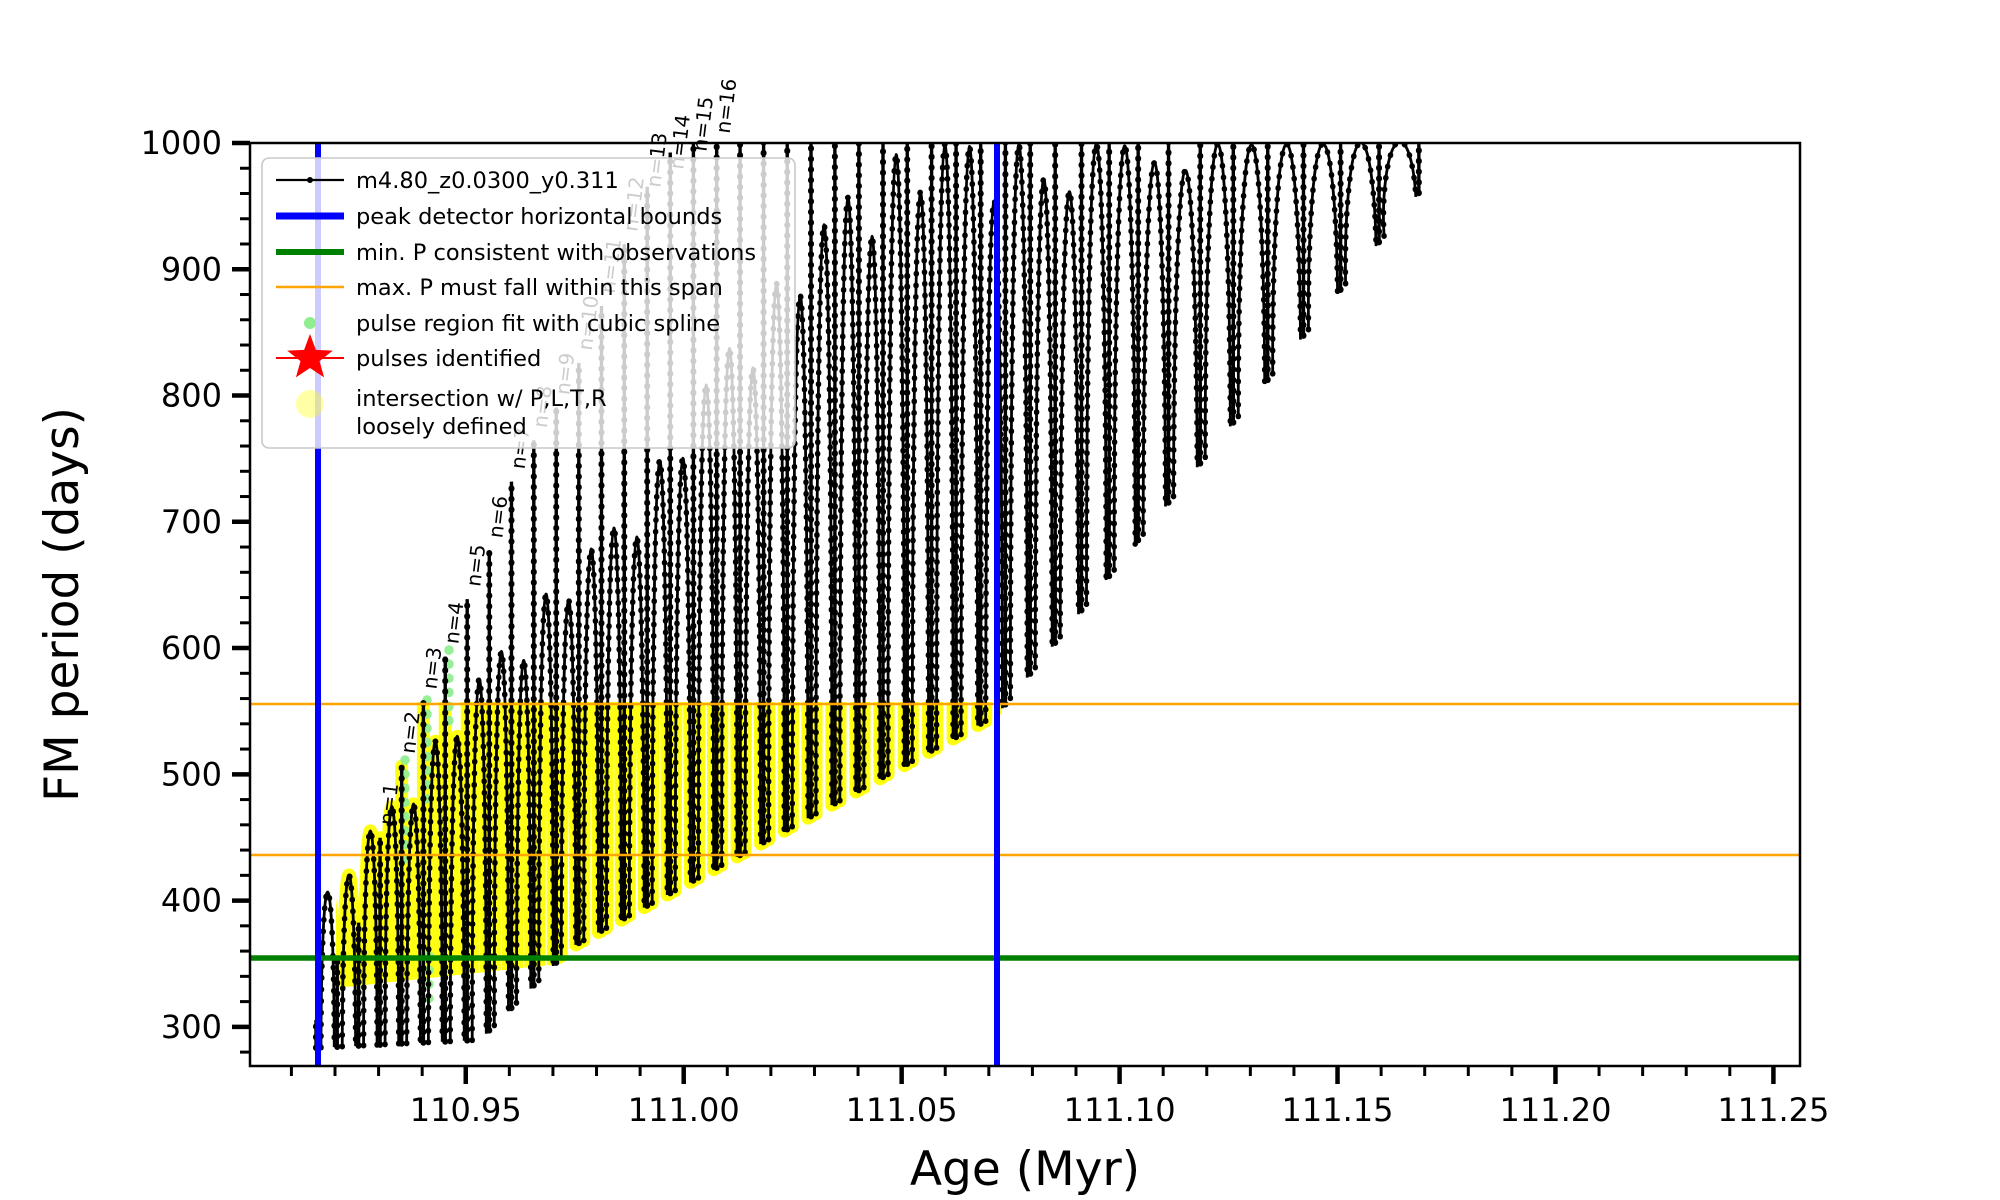 The height and width of the screenshot is (1200, 2000). Describe the element at coordinates (684, 1110) in the screenshot. I see `x-tick-label: 111.00` at that location.